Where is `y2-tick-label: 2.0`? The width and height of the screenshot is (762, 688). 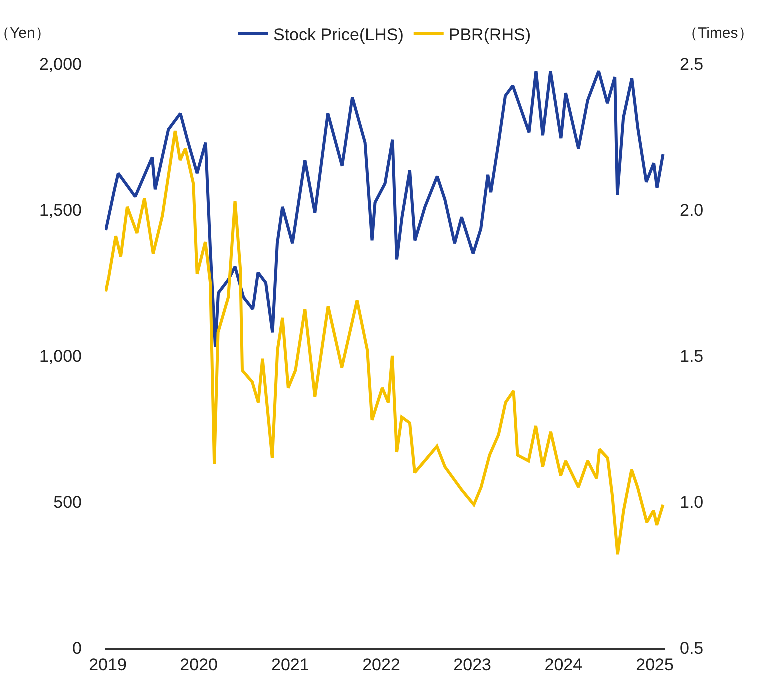 y2-tick-label: 2.0 is located at coordinates (692, 210).